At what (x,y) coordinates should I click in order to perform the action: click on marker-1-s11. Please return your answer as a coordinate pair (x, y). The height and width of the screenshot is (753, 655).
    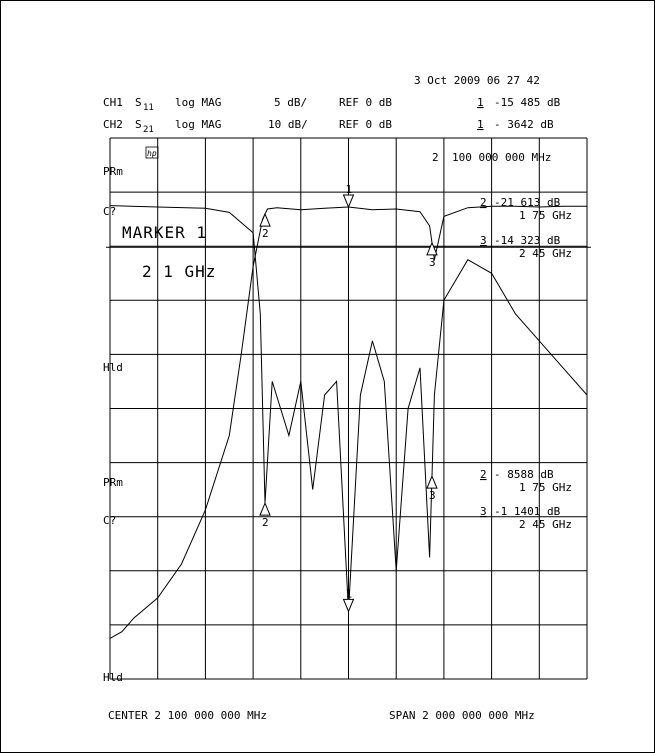
    Looking at the image, I should click on (348, 605).